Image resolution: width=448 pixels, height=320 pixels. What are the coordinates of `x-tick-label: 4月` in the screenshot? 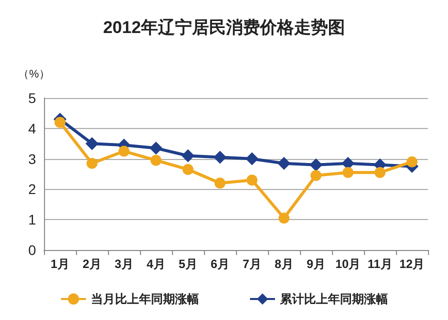 It's located at (156, 264).